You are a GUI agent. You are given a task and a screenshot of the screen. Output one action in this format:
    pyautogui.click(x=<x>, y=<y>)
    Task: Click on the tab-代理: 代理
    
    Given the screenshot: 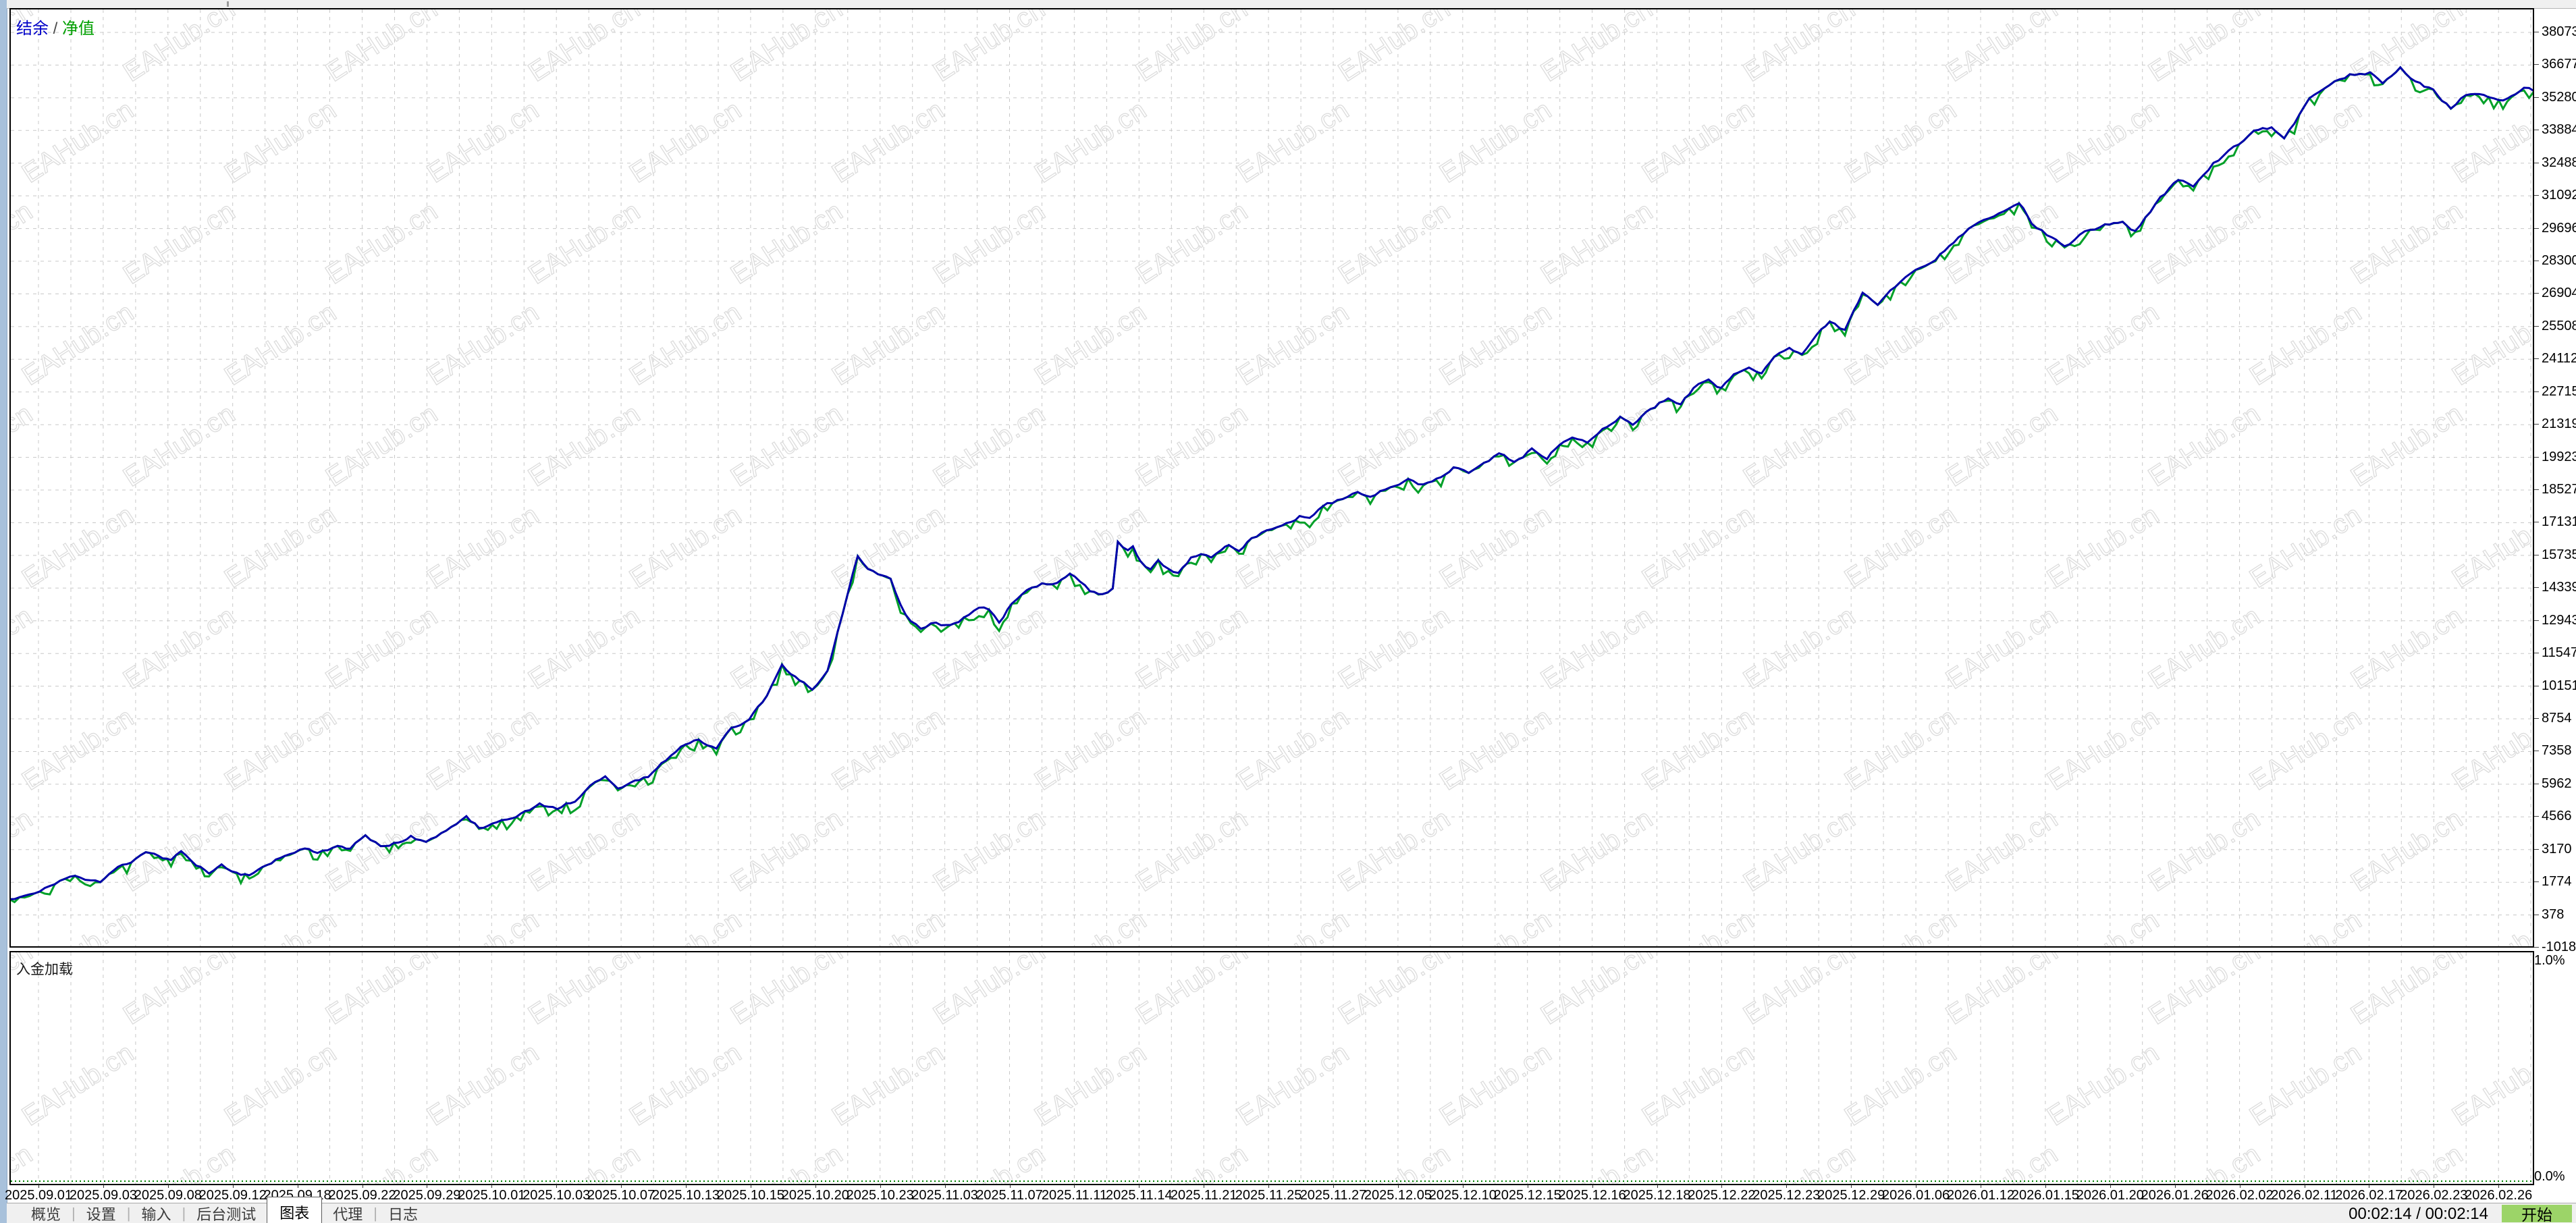 What is the action you would take?
    pyautogui.click(x=348, y=1214)
    